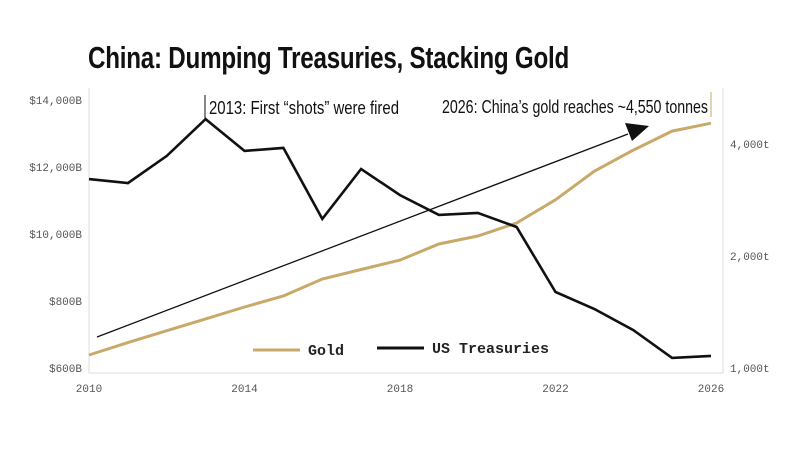  I want to click on x-tick-label: 2026, so click(711, 390).